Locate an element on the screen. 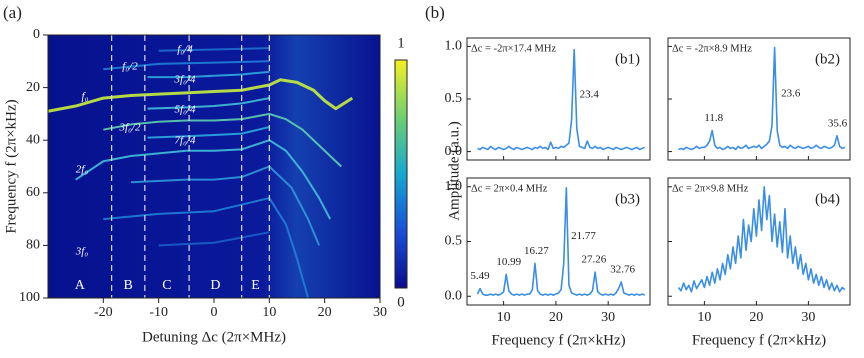 The image size is (864, 358). y-tick-label: 80 is located at coordinates (33, 245).